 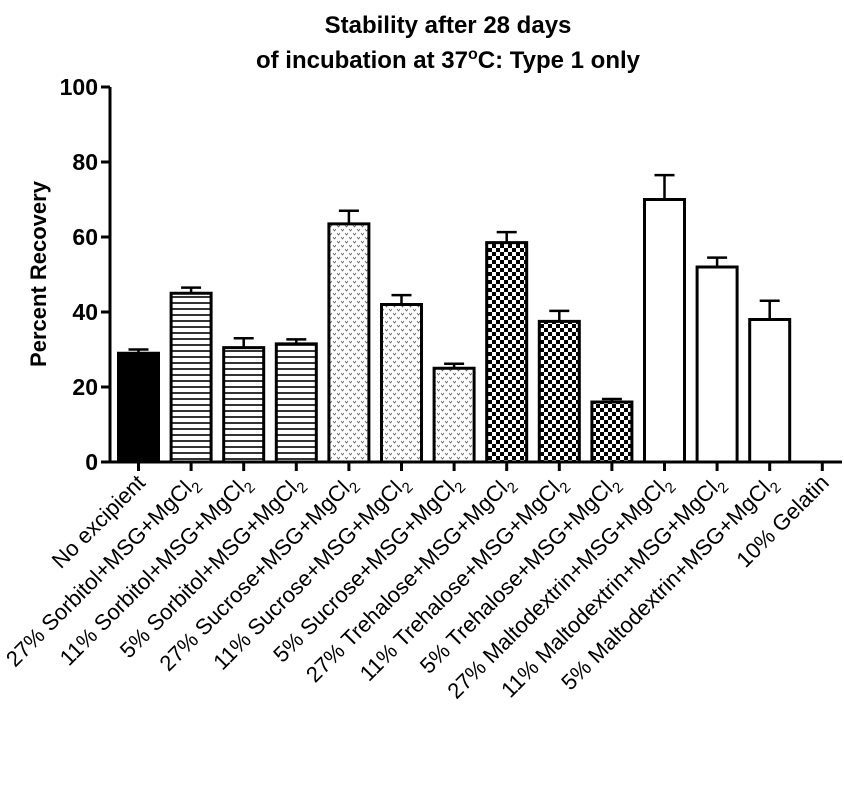 What do you see at coordinates (85, 387) in the screenshot?
I see `y-tick-label: 20` at bounding box center [85, 387].